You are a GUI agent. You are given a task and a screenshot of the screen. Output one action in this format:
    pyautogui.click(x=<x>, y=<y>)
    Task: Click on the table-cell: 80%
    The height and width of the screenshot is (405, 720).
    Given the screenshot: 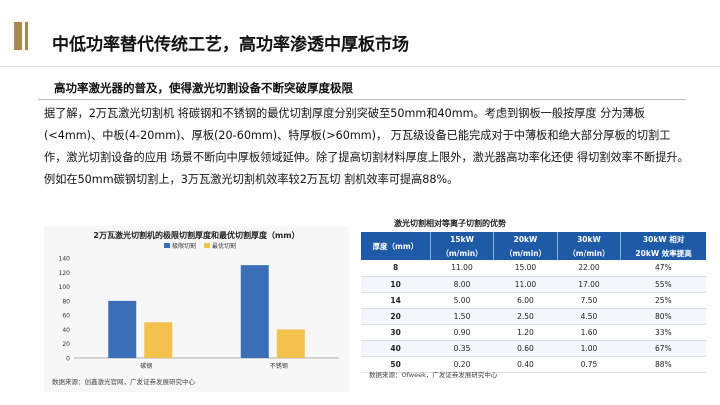 What is the action you would take?
    pyautogui.click(x=663, y=316)
    